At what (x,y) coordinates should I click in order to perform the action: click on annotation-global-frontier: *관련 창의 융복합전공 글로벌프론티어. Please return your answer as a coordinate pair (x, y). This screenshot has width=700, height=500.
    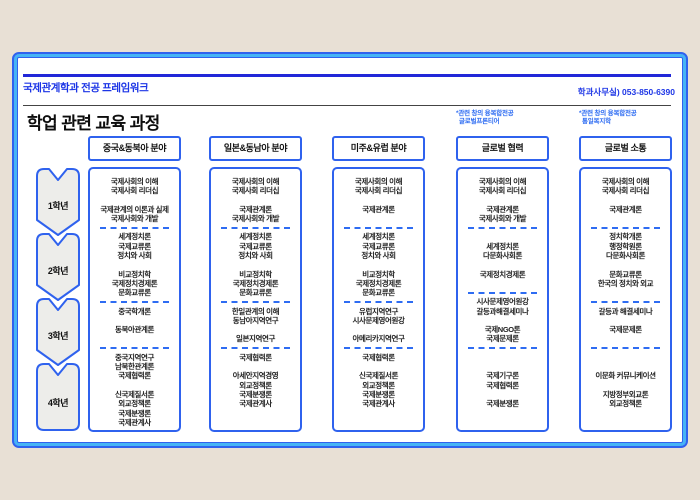
    Looking at the image, I should click on (485, 117).